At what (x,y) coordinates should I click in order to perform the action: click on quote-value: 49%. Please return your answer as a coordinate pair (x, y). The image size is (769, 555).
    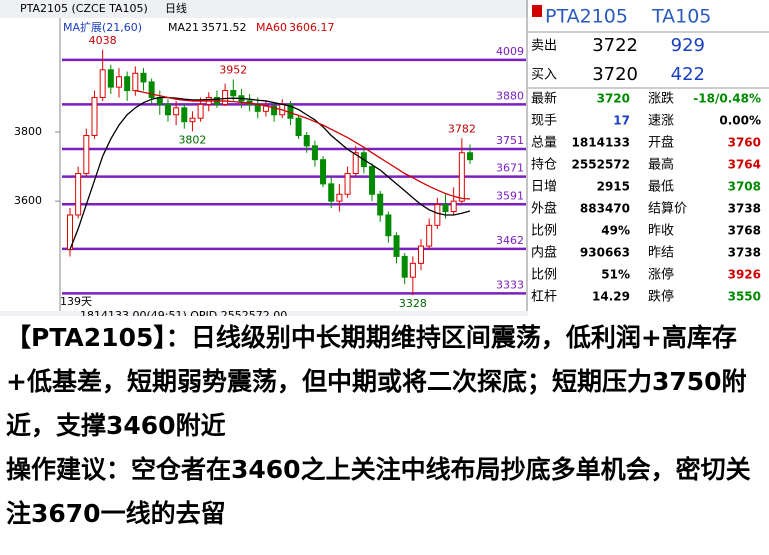
    Looking at the image, I should click on (615, 231).